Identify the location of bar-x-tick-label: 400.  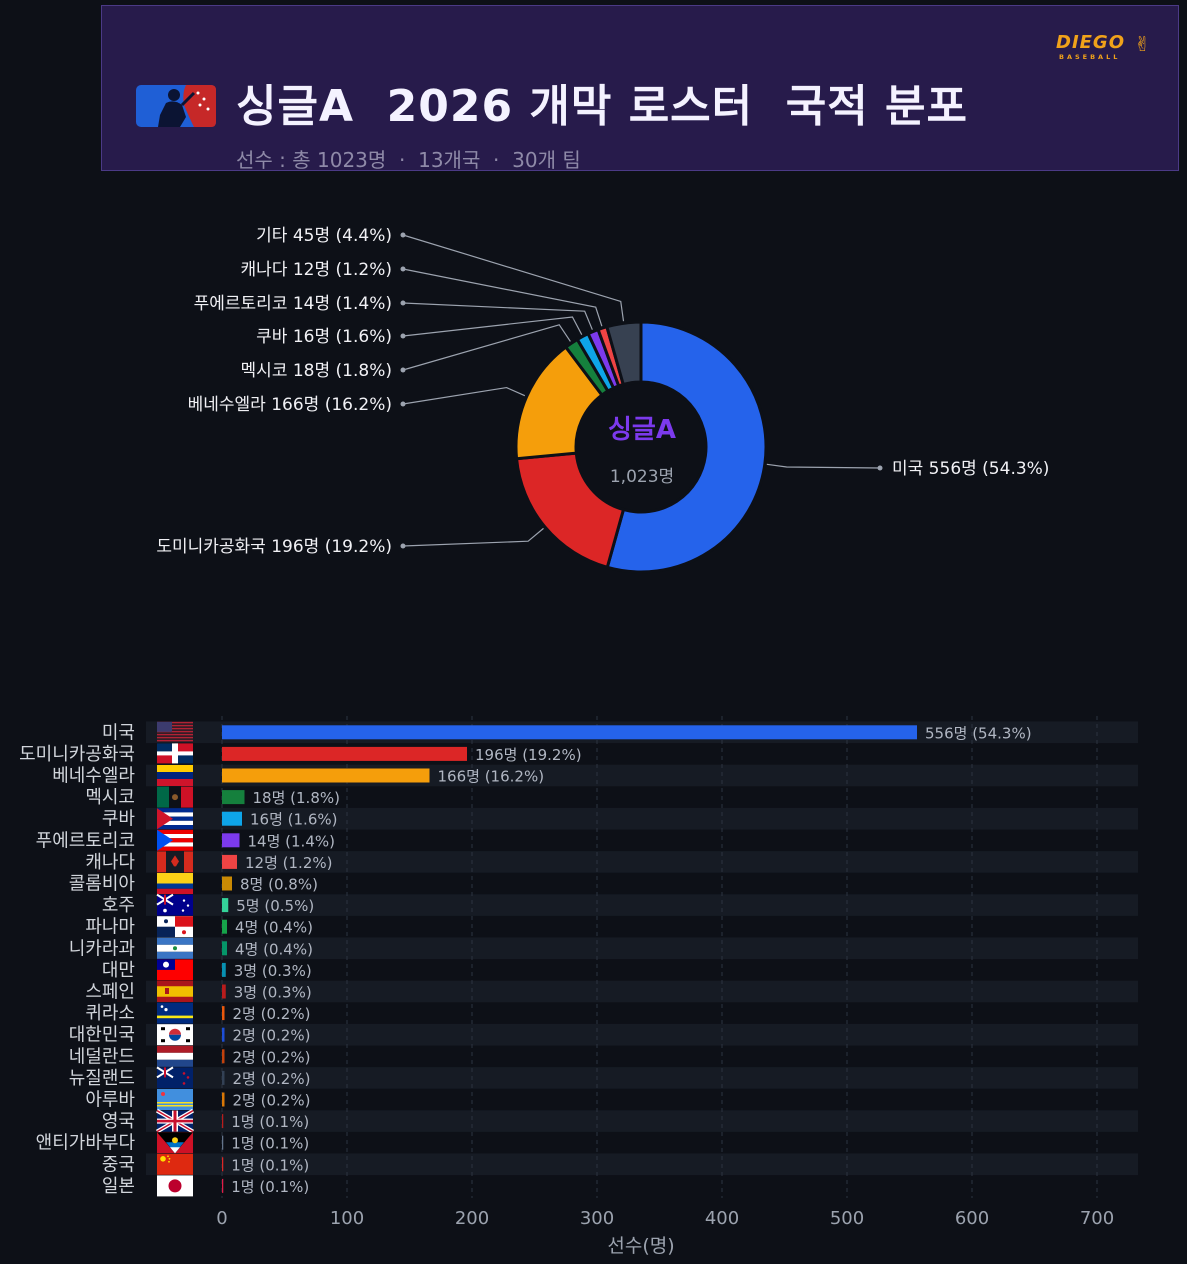
(722, 1218).